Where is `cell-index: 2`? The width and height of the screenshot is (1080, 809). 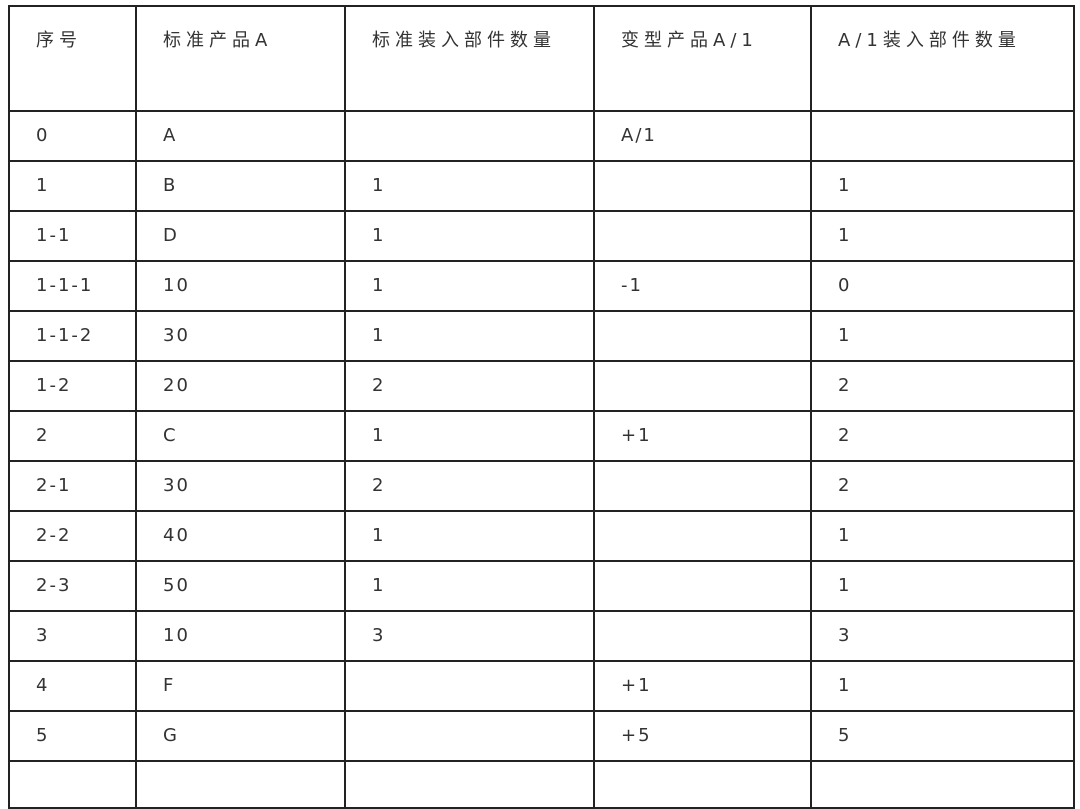 cell-index: 2 is located at coordinates (72, 436).